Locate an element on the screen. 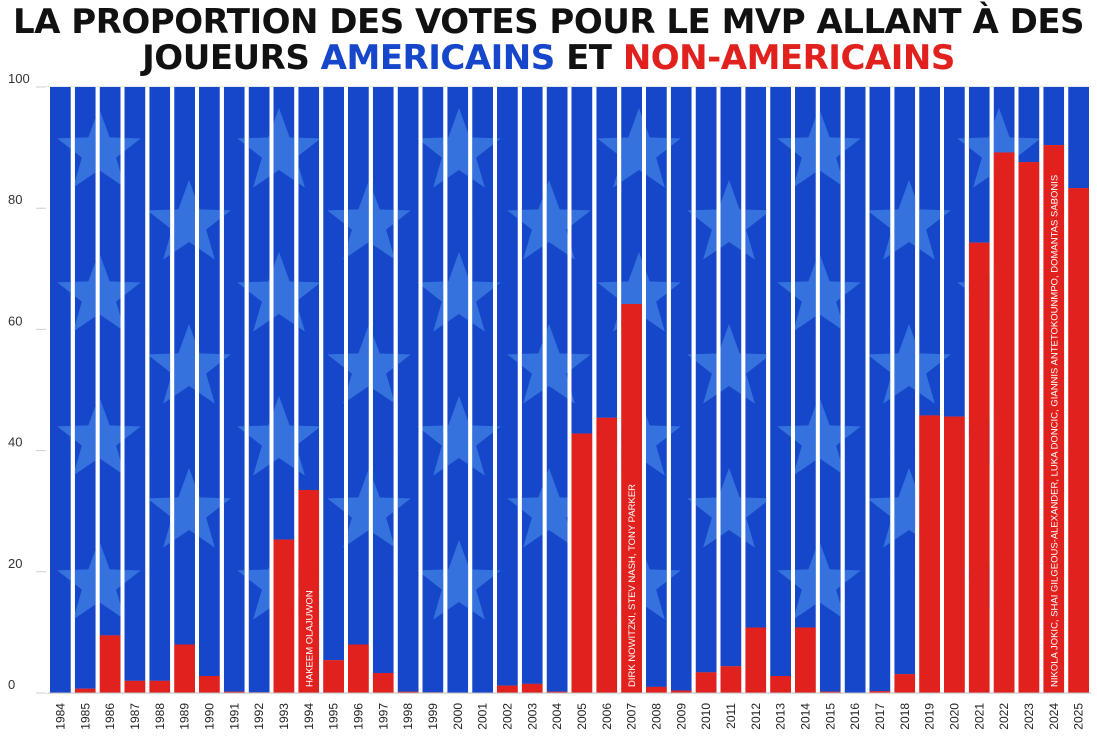 The image size is (1097, 750). x-tick-label: 2013 is located at coordinates (781, 716).